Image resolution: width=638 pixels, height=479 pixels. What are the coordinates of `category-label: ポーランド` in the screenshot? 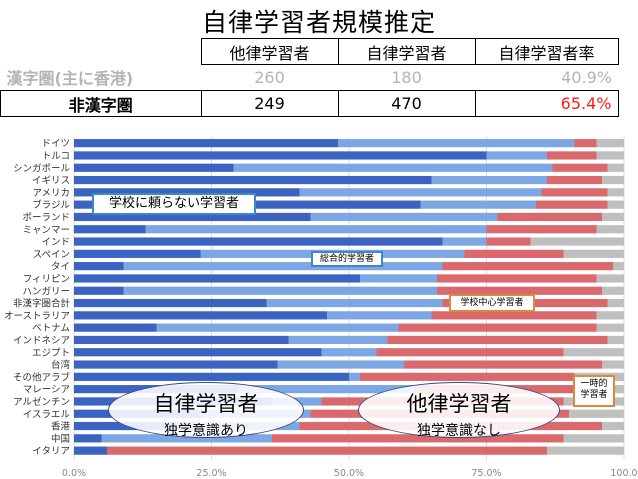 It's located at (46, 217).